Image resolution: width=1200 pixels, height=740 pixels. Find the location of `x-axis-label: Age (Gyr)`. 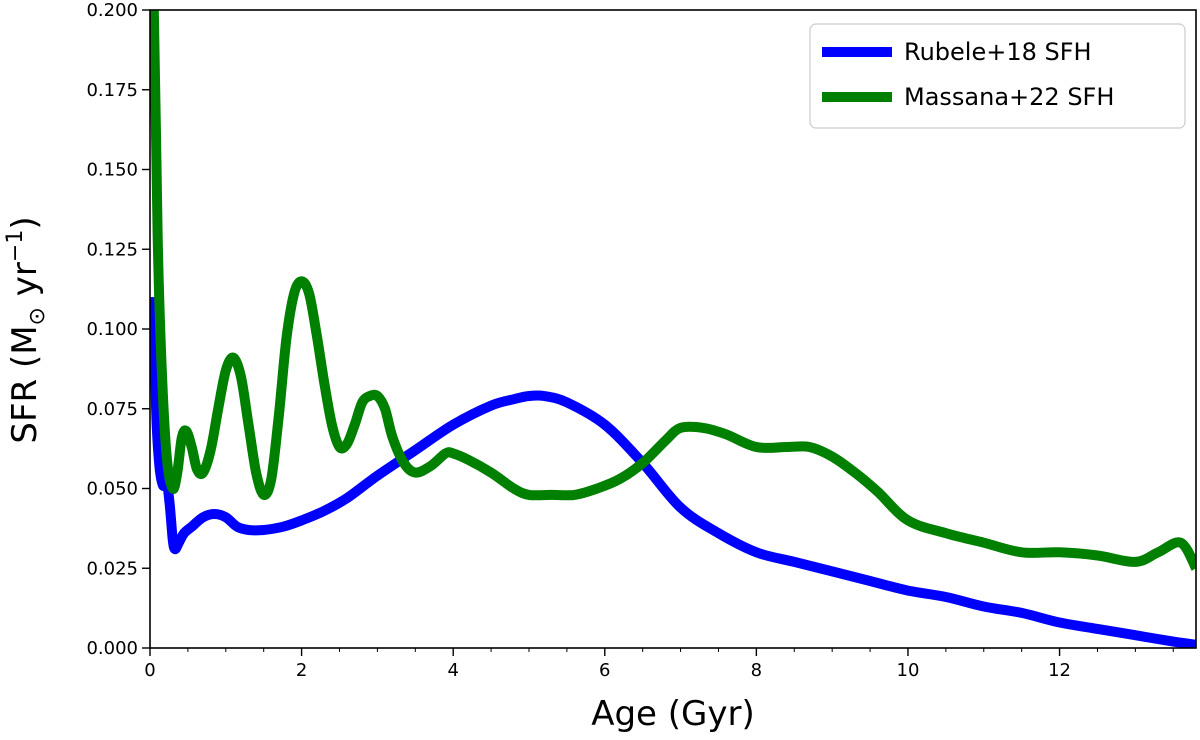

x-axis-label: Age (Gyr) is located at coordinates (673, 714).